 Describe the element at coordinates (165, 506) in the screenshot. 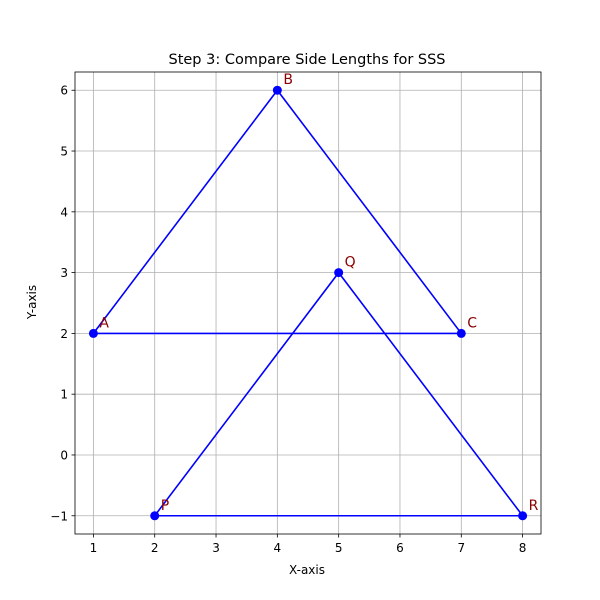

I see `point-p-label: P` at that location.